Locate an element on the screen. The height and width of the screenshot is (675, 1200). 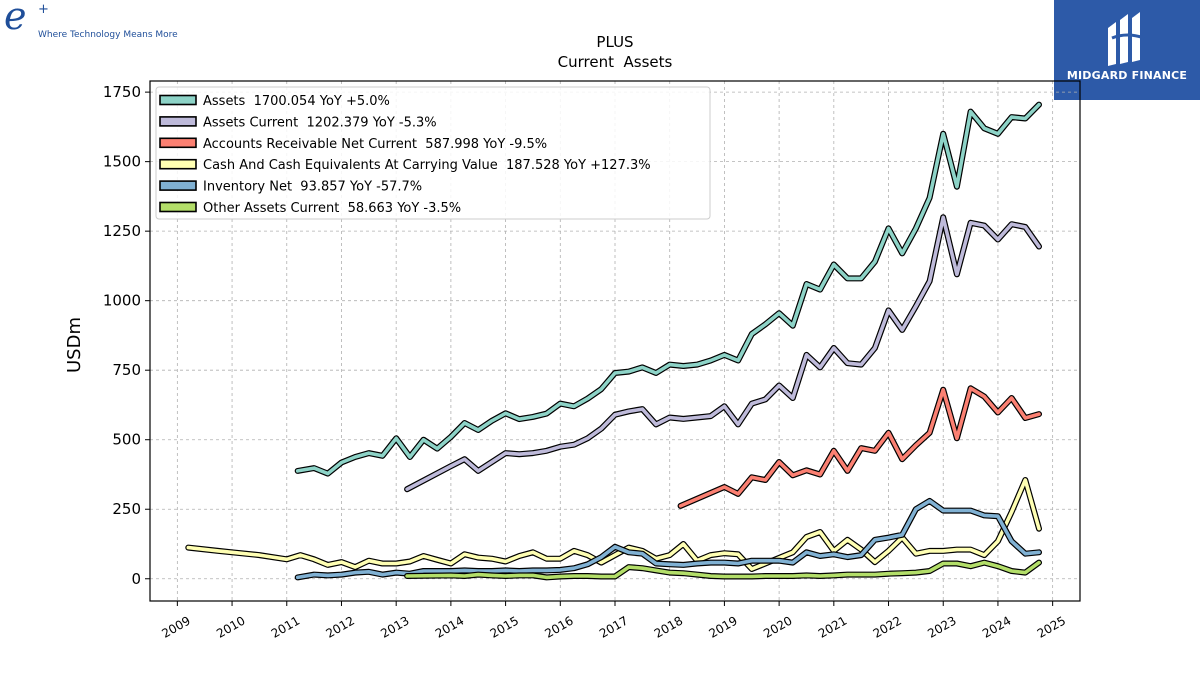
x-tick-label: 2015 is located at coordinates (504, 626).